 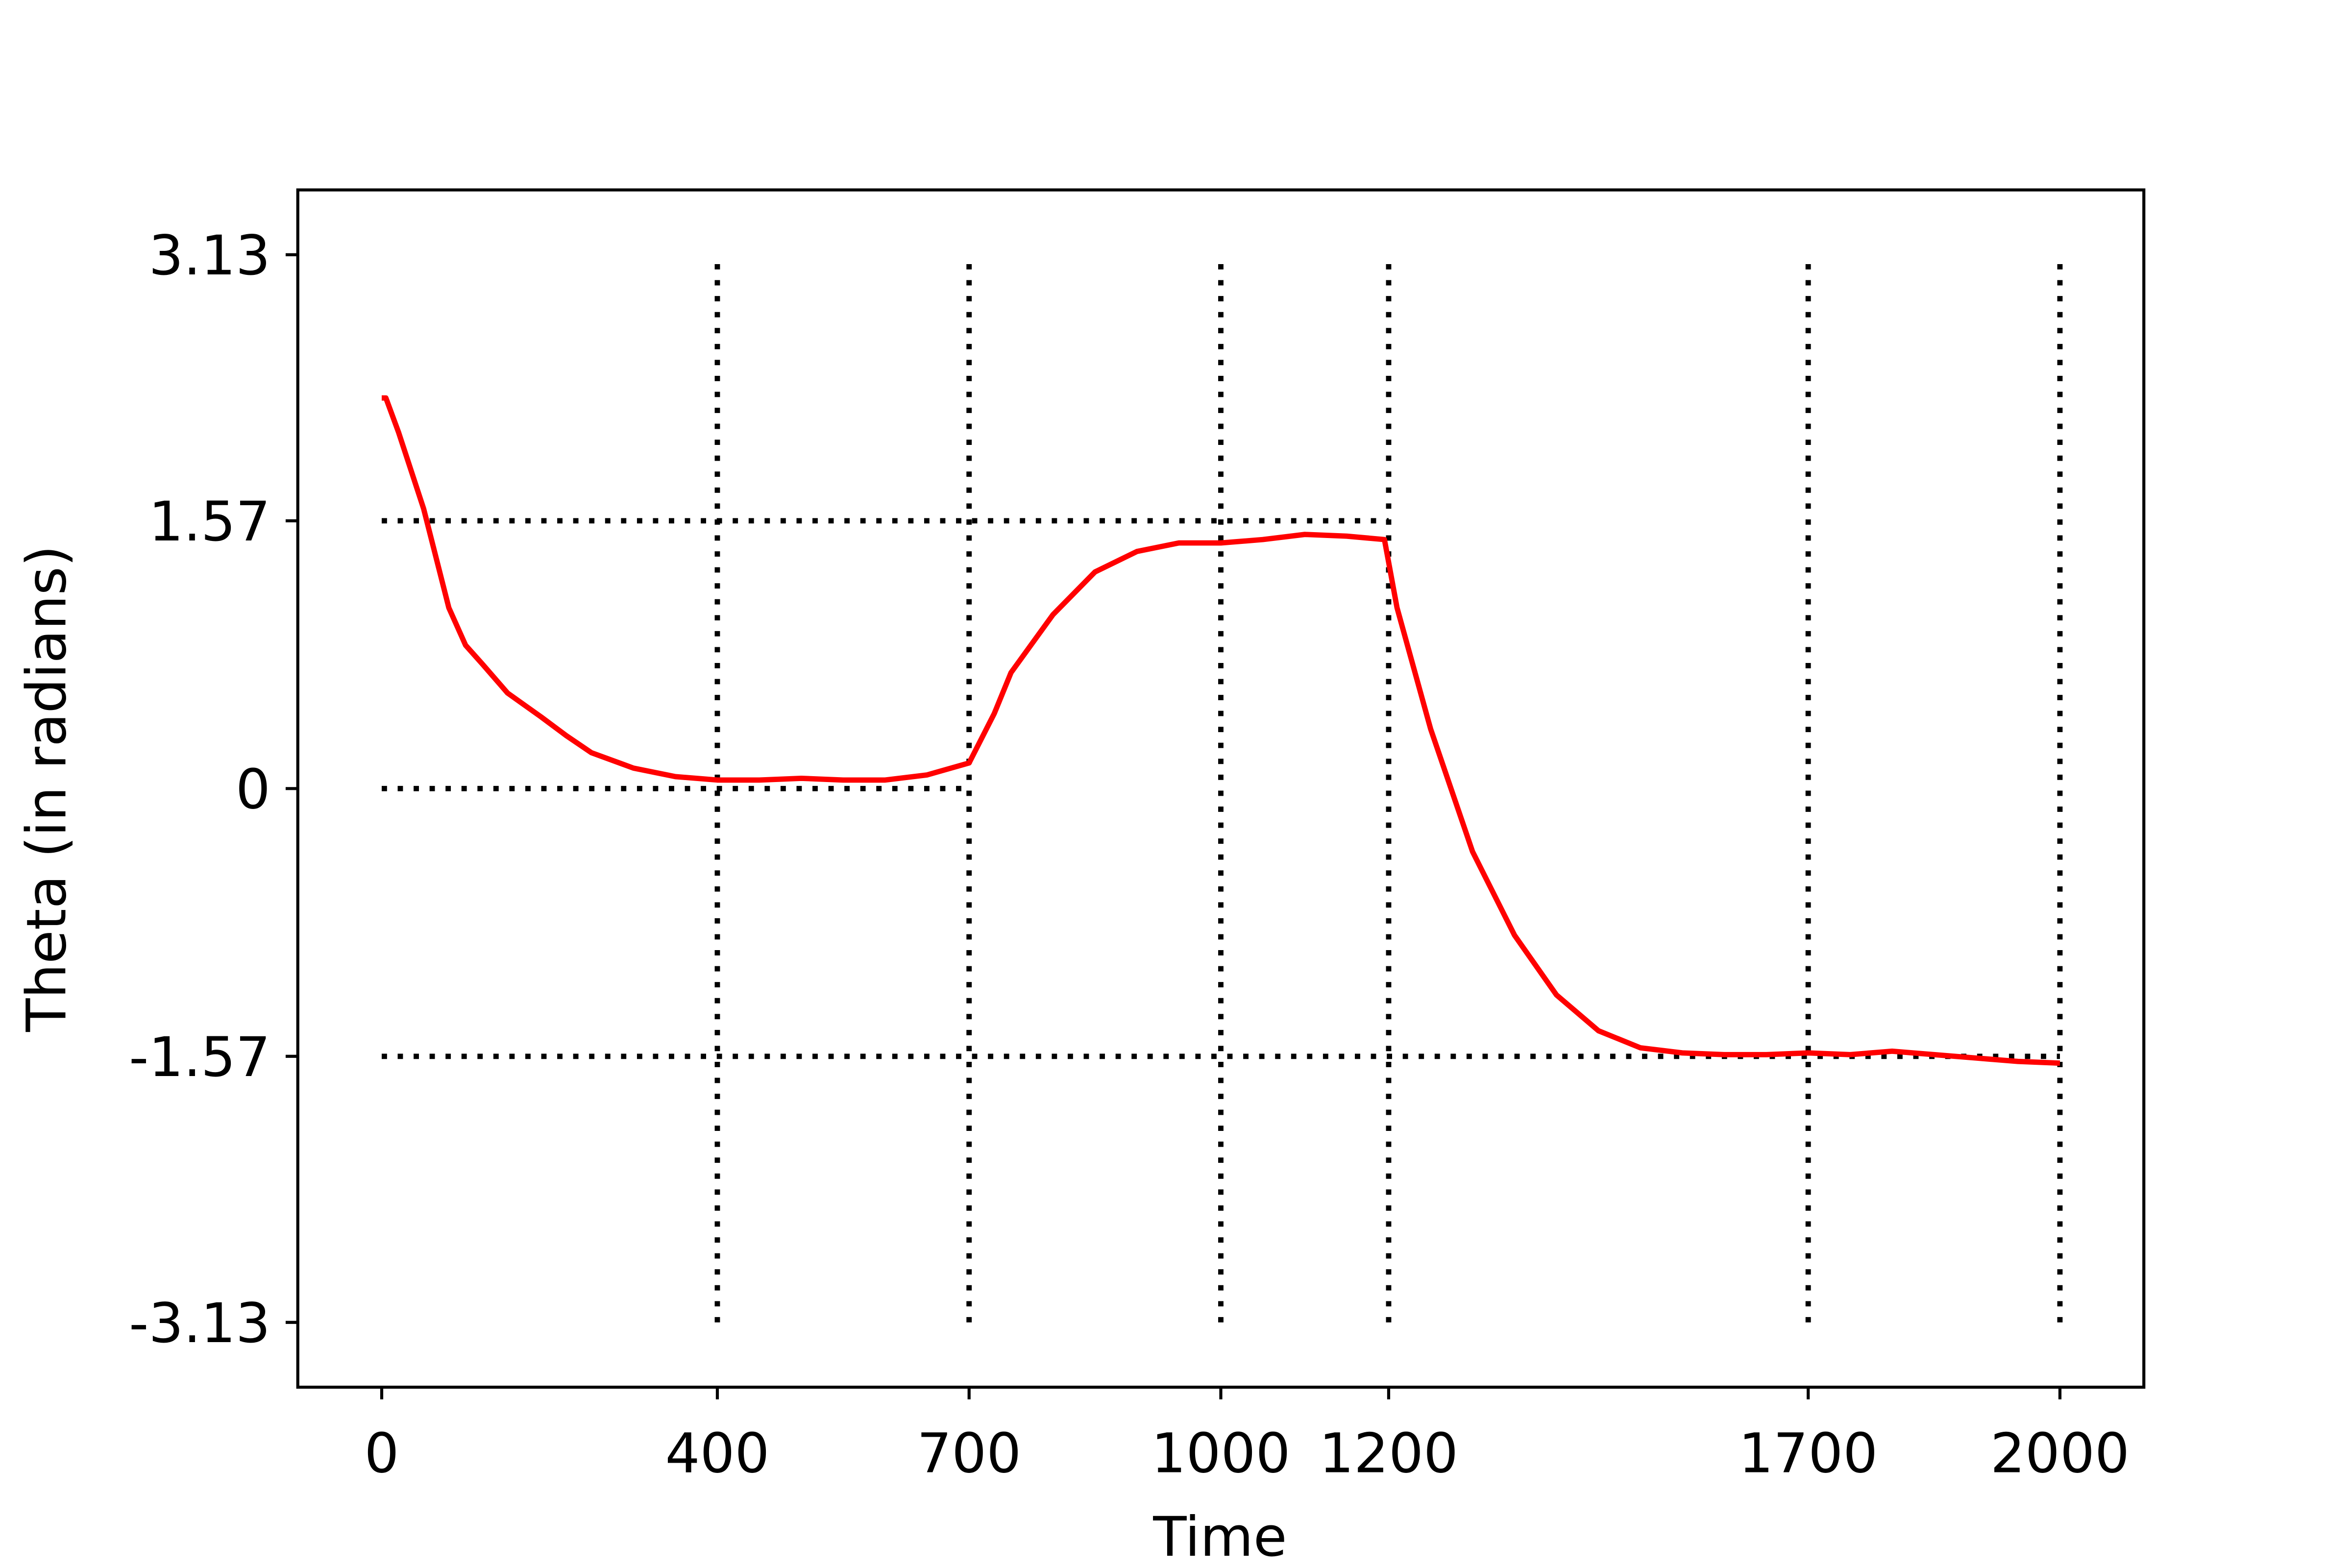 What do you see at coordinates (1388, 1454) in the screenshot?
I see `x-tick-label: 1200` at bounding box center [1388, 1454].